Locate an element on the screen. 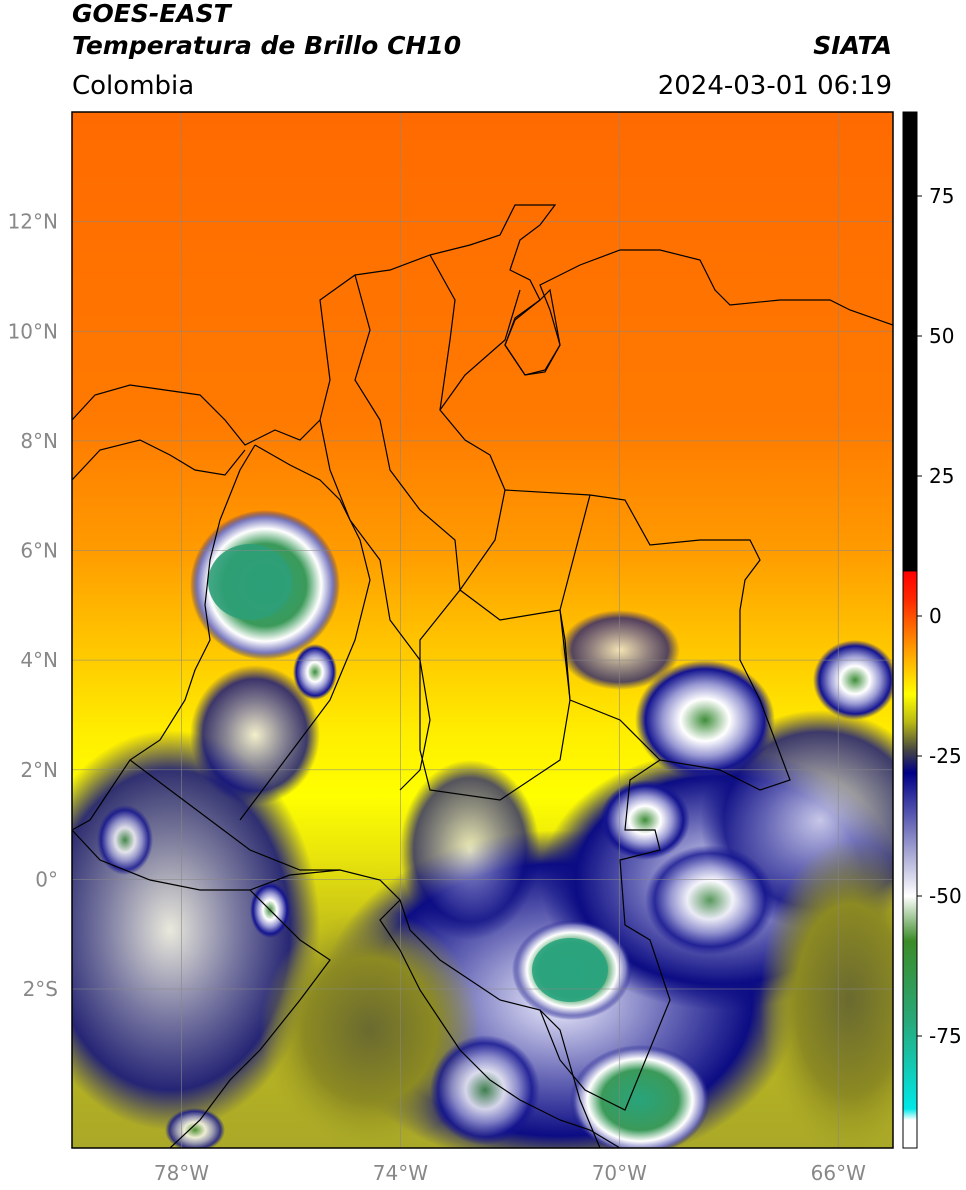  latitude-tick-labels: 12°N 10°N 8°N 6°N 4°N 2°N 0° 2°S is located at coordinates (33, 605).